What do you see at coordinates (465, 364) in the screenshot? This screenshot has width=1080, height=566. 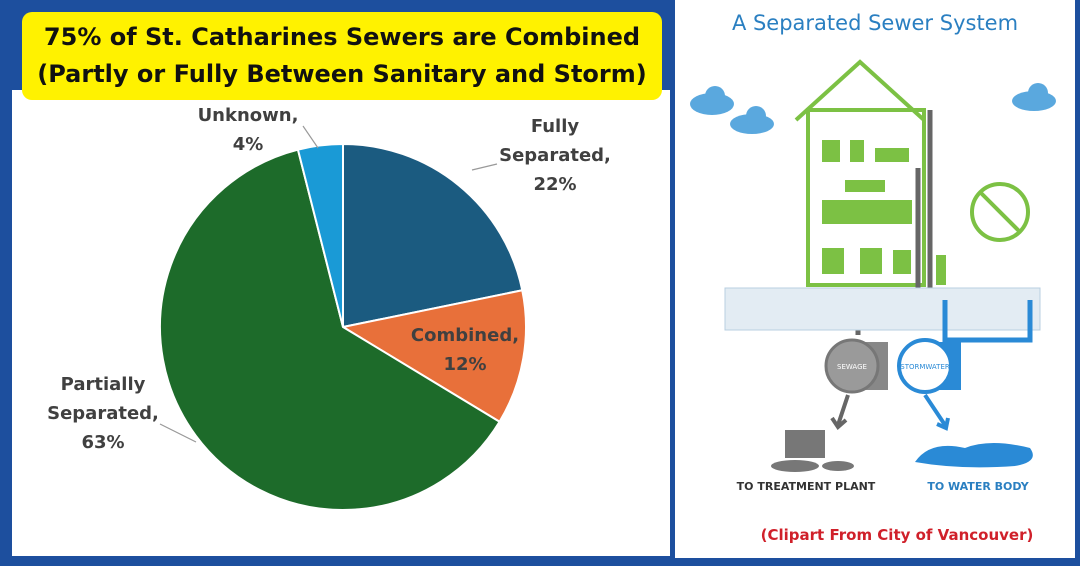 I see `value-label: 12%` at bounding box center [465, 364].